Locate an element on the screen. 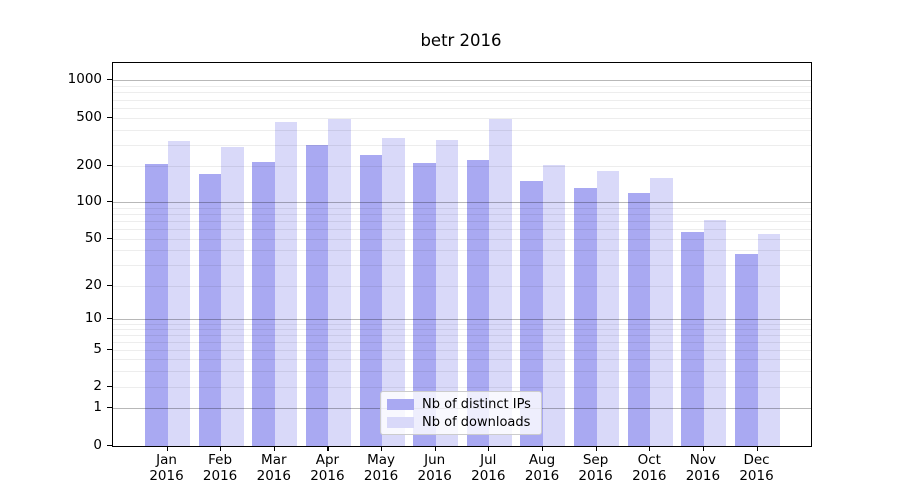  x-tick-label: Aug 2016 is located at coordinates (542, 468).